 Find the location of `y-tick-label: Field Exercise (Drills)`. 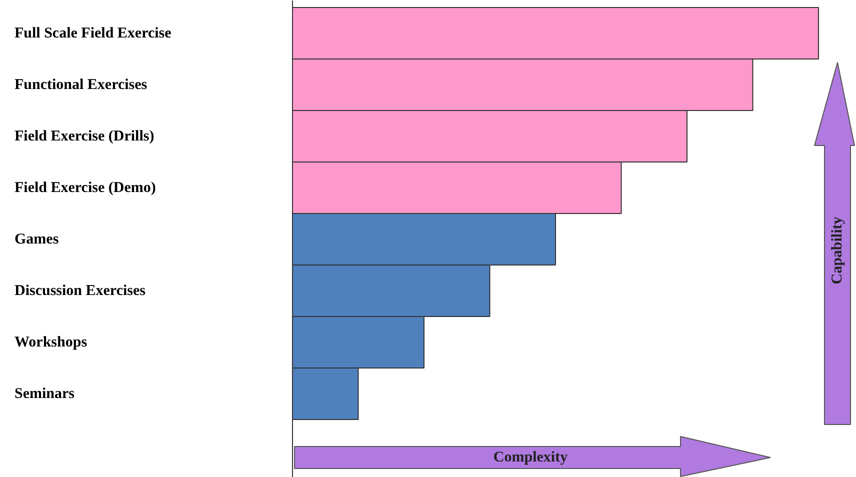

y-tick-label: Field Exercise (Drills) is located at coordinates (84, 136).